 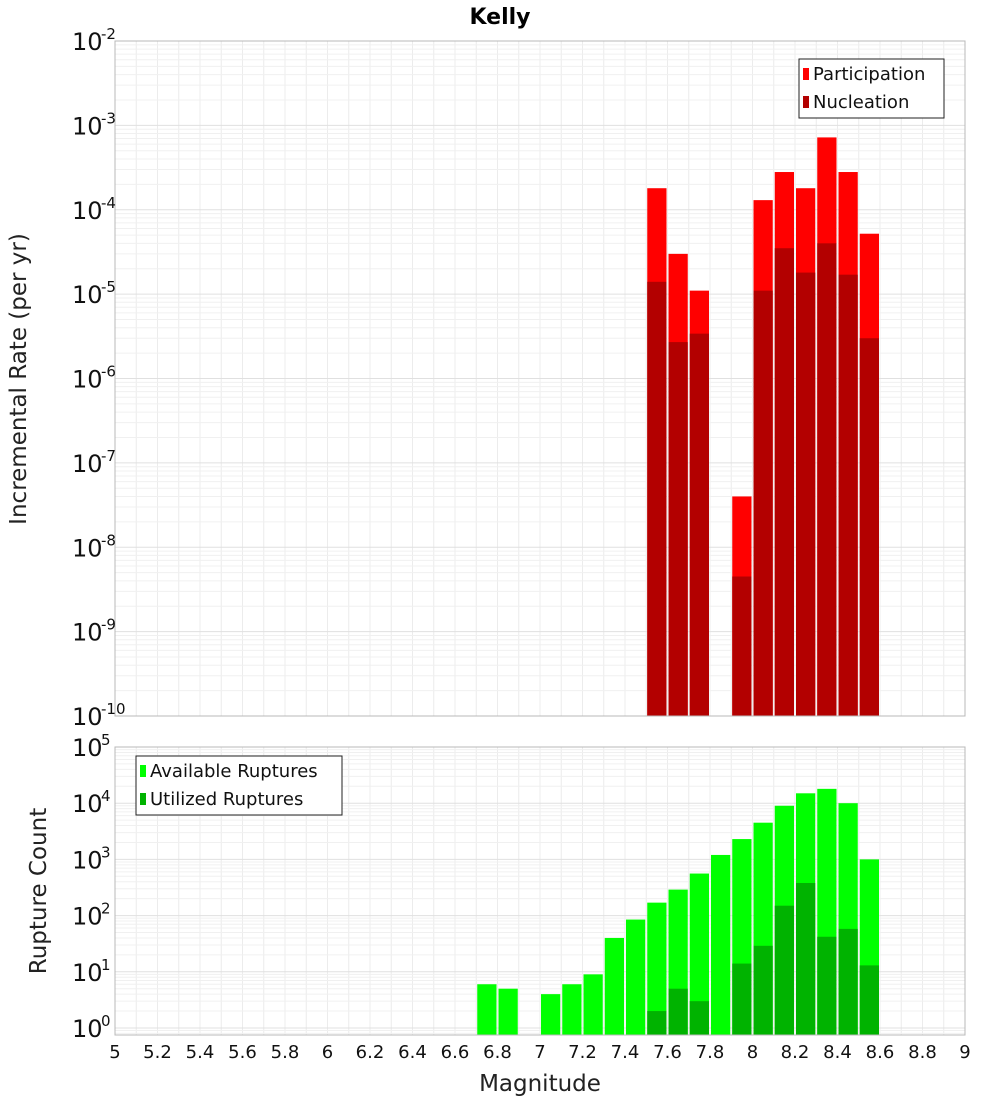 What do you see at coordinates (108, 118) in the screenshot?
I see `top-y-tick-exponent: -3` at bounding box center [108, 118].